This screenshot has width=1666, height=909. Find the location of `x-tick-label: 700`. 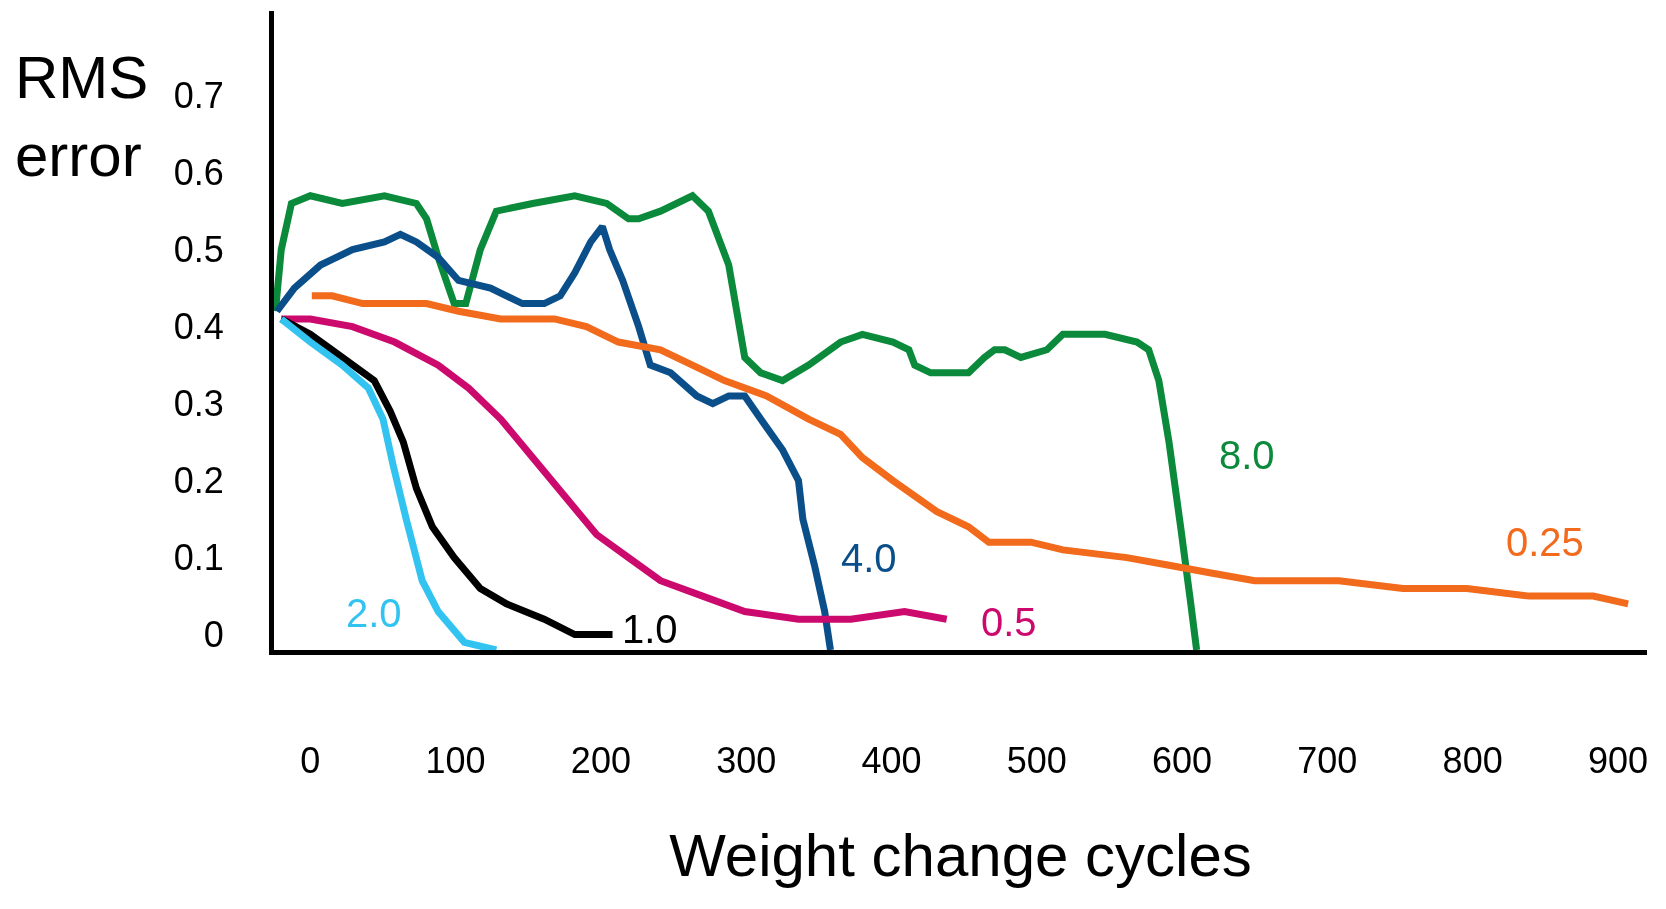

x-tick-label: 700 is located at coordinates (1327, 761).